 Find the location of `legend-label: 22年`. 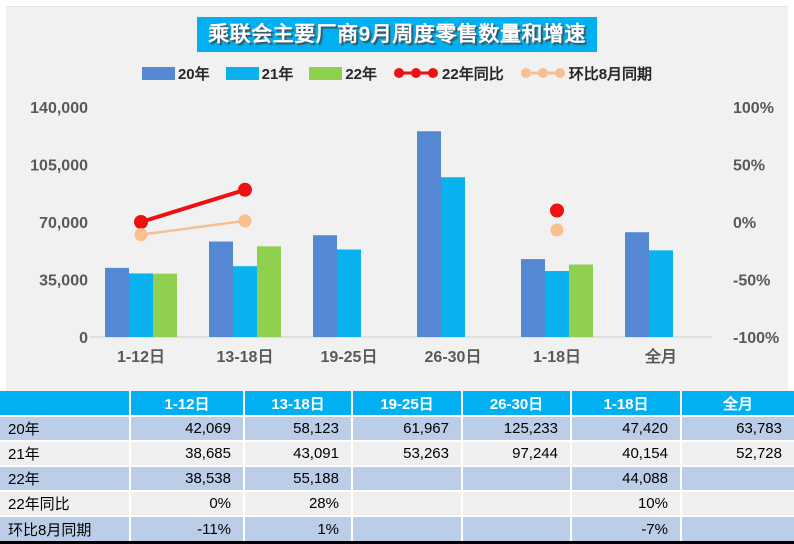

legend-label: 22年 is located at coordinates (361, 74).